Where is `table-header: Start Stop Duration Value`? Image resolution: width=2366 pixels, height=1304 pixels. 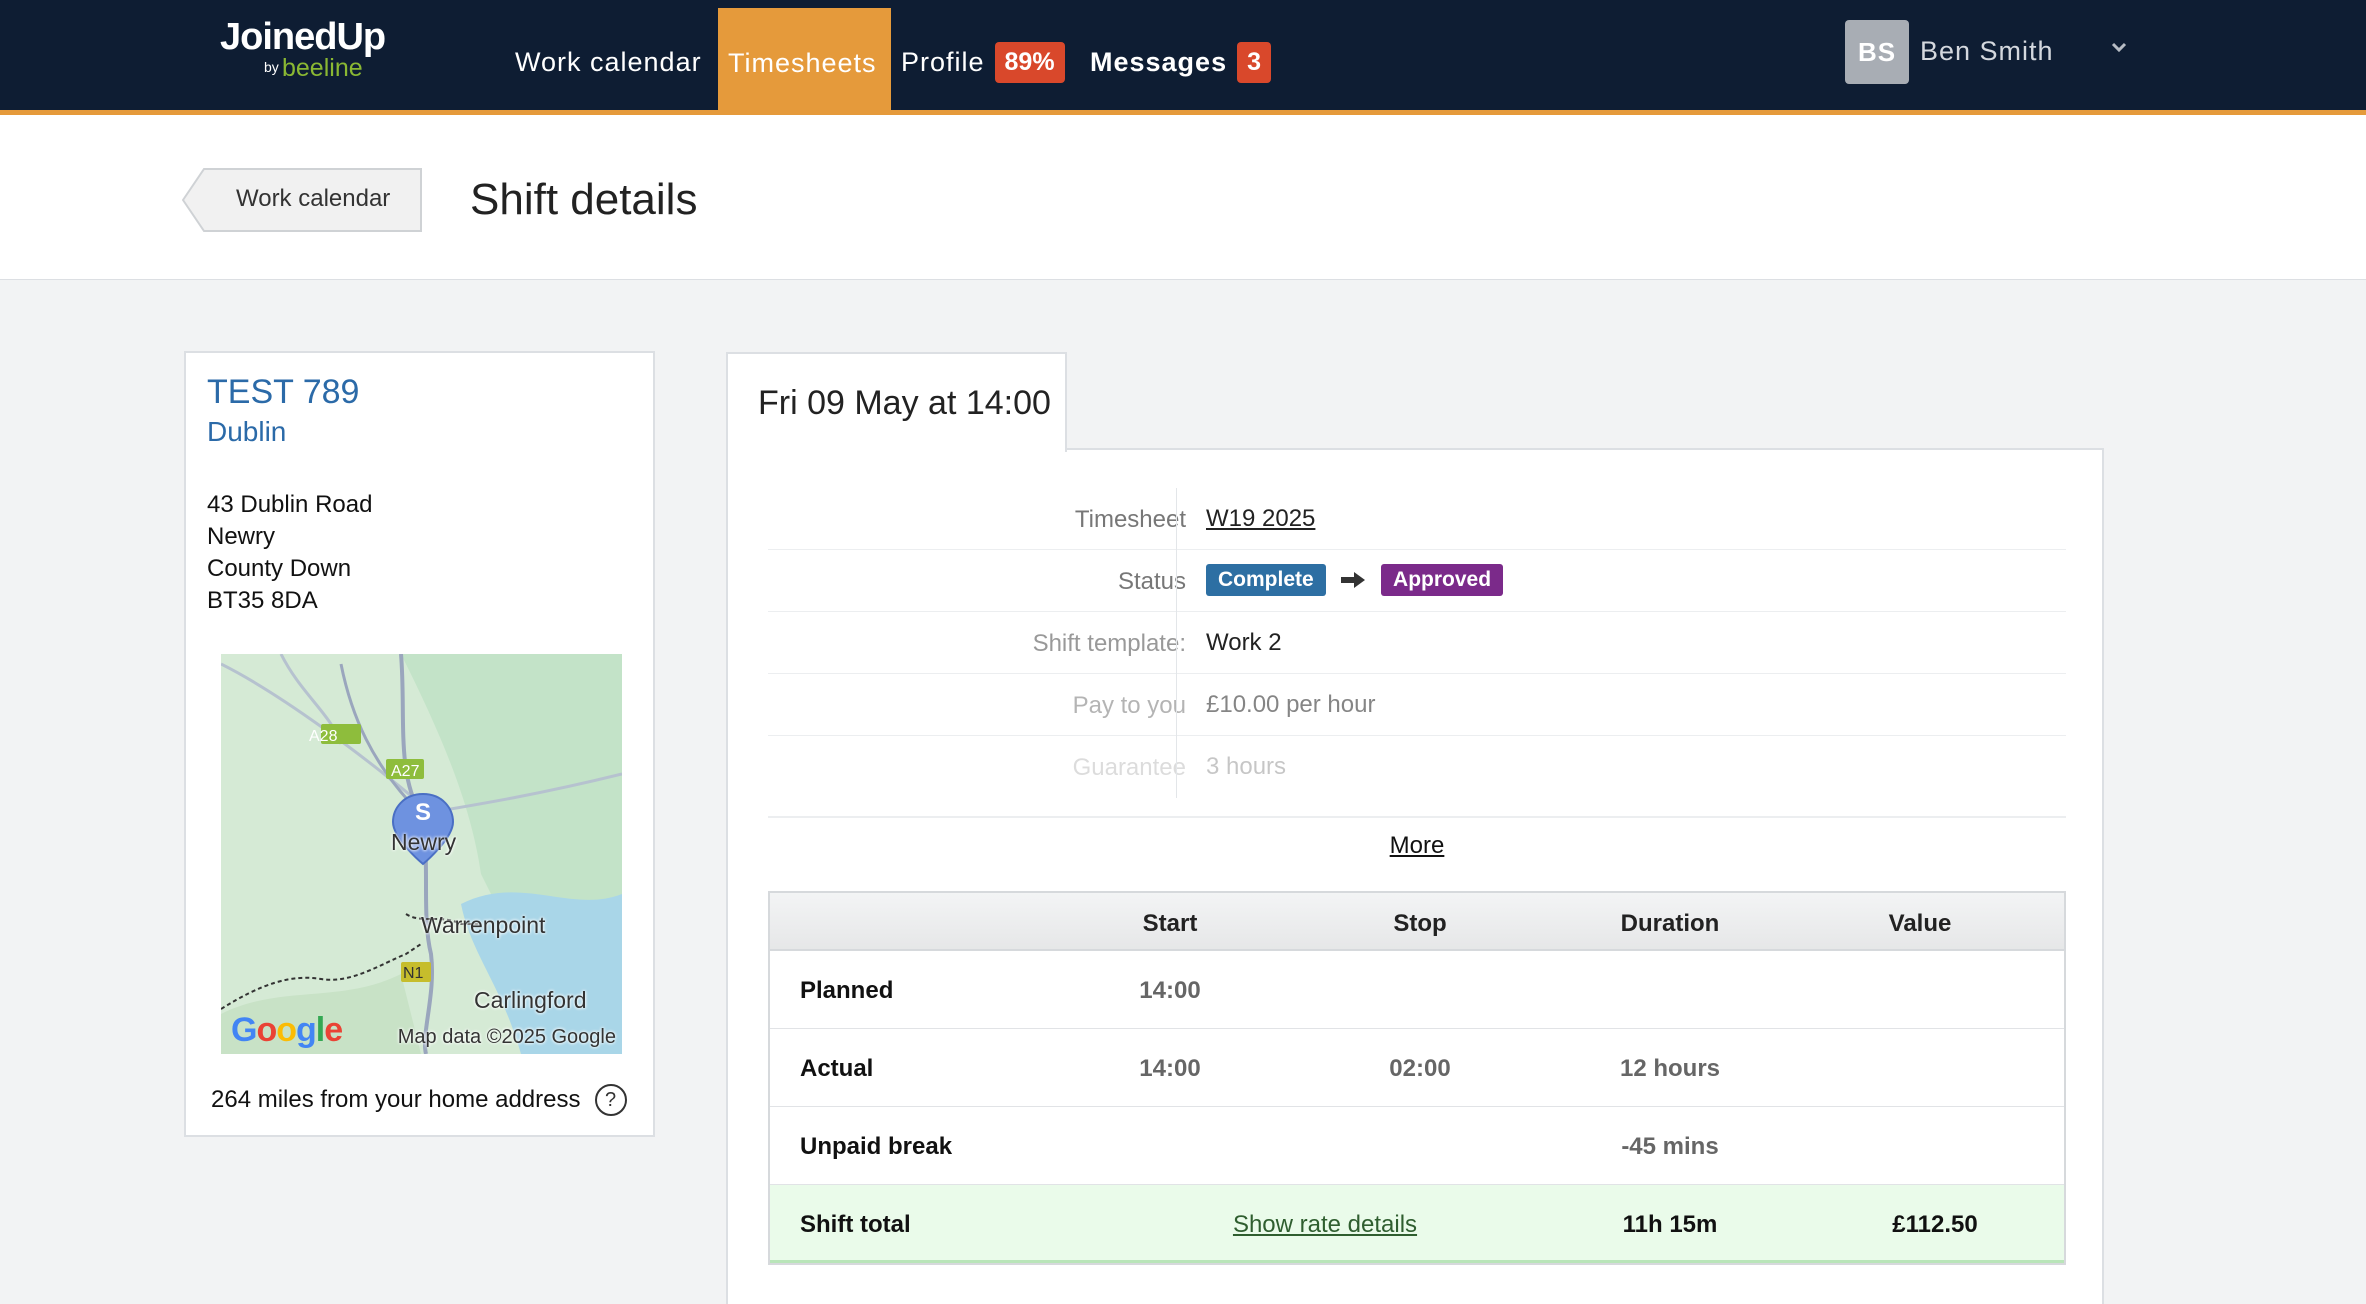
table-header: Start Stop Duration Value is located at coordinates (1417, 922).